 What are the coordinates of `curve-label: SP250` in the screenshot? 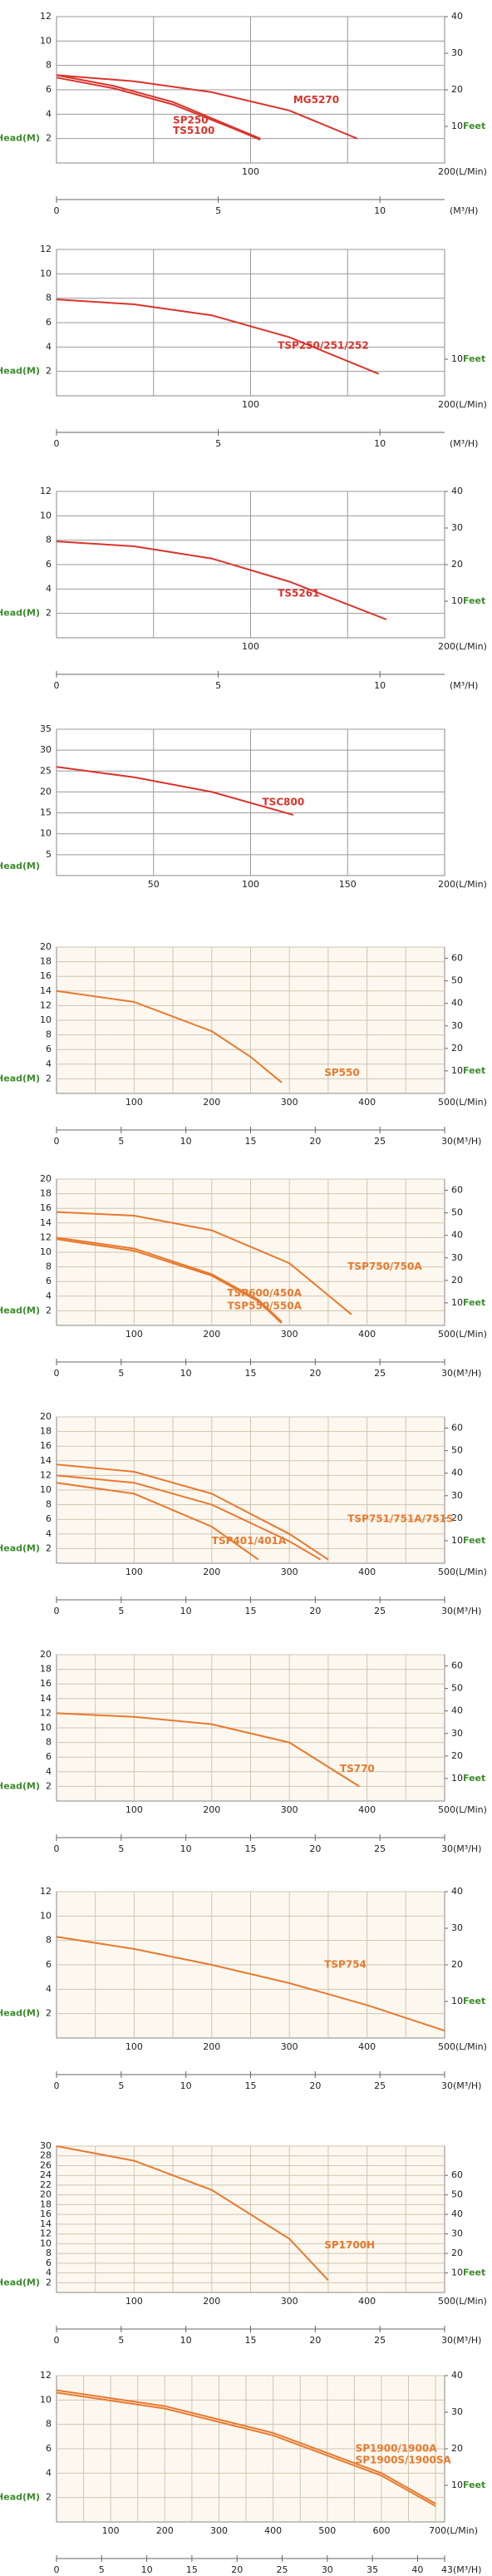 It's located at (191, 120).